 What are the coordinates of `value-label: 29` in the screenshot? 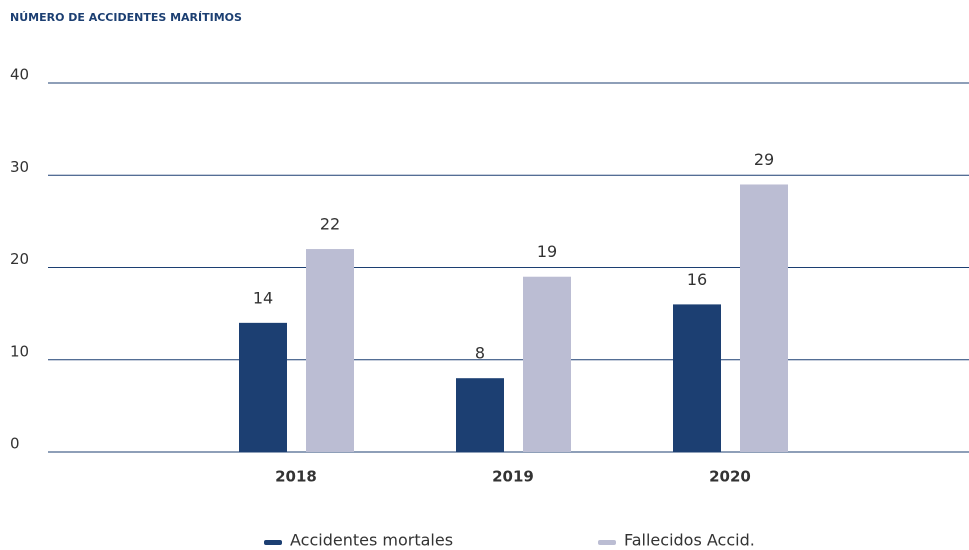 It's located at (764, 159).